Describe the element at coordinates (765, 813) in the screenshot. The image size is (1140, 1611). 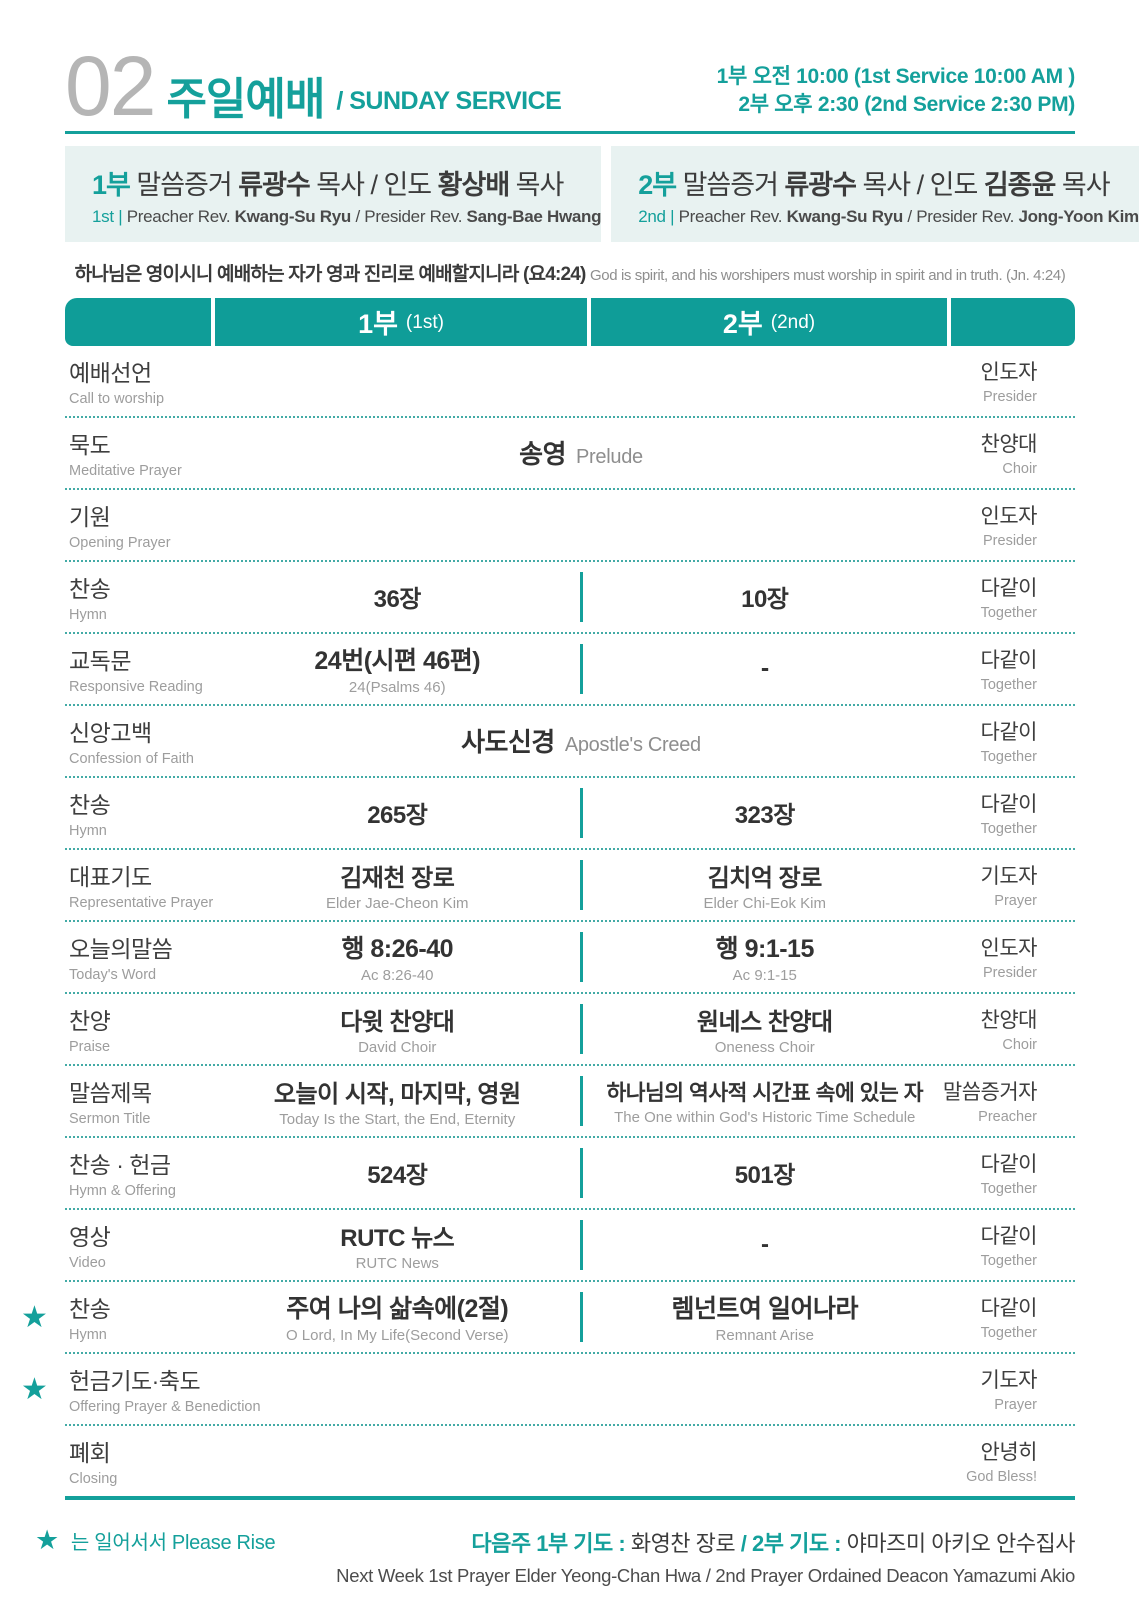
I see `second-service-cell: 323장` at that location.